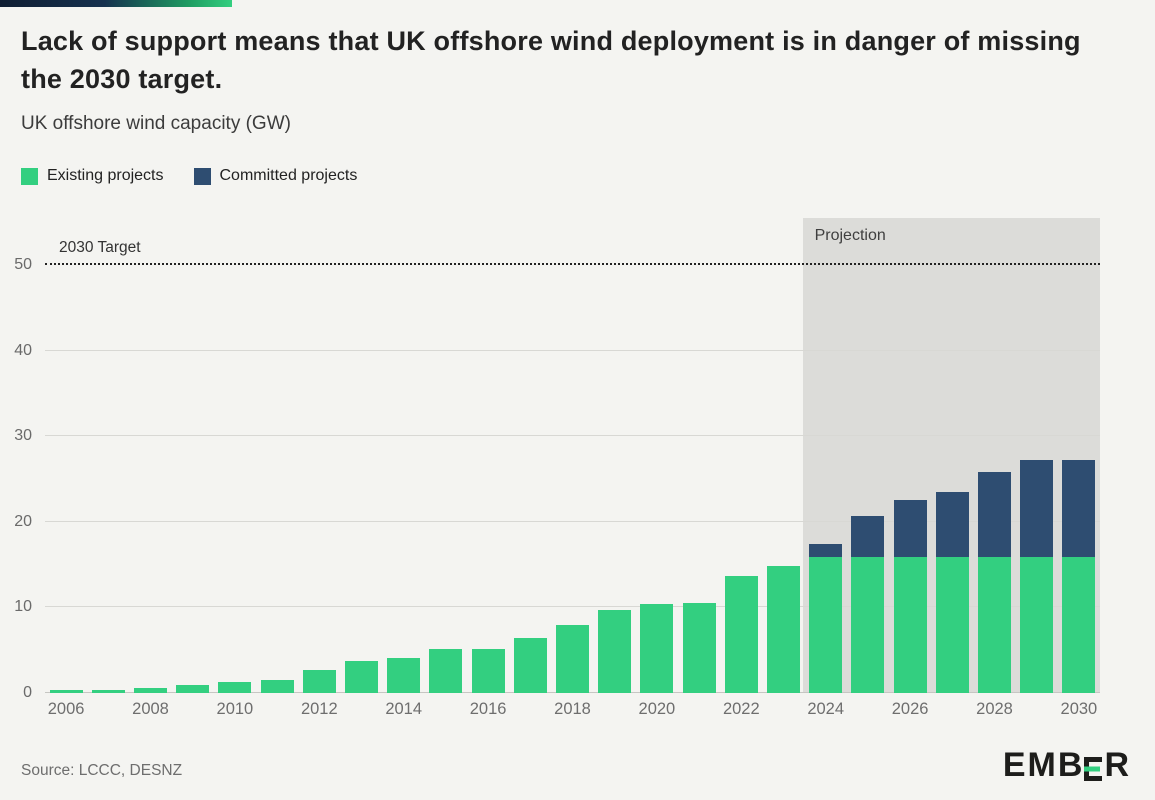 The image size is (1155, 800). What do you see at coordinates (235, 687) in the screenshot?
I see `bar-existing-2010` at bounding box center [235, 687].